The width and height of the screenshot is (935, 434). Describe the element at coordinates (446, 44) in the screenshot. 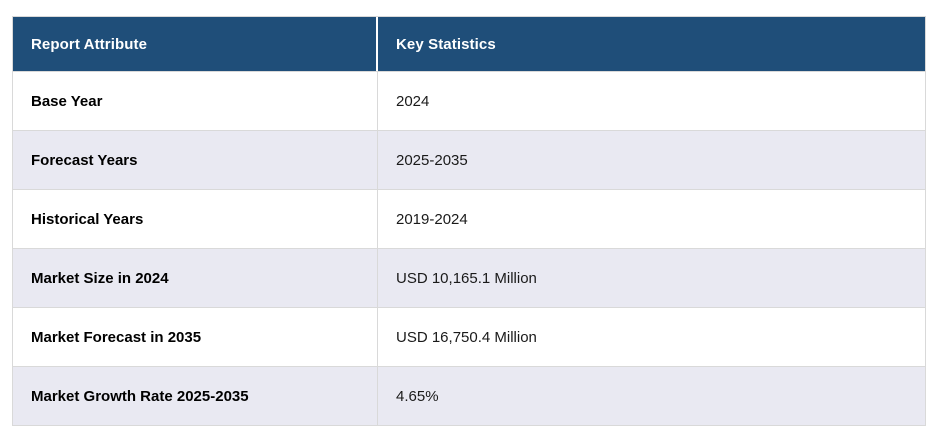

I see `header-cell-key-statistics: Key Statistics` at that location.